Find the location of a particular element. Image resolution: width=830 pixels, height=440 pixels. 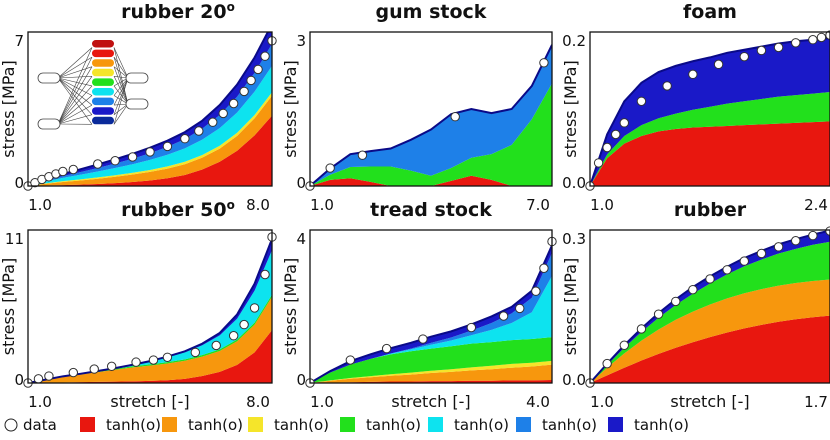

chart-title: rubber 20o is located at coordinates (178, 11).